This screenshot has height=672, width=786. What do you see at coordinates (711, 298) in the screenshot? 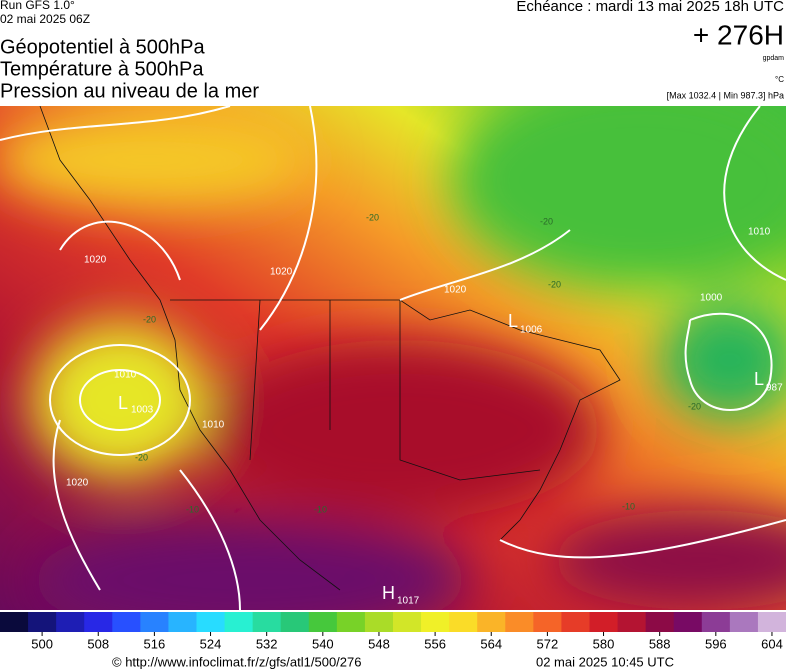
I see `contour-label: 1000` at bounding box center [711, 298].